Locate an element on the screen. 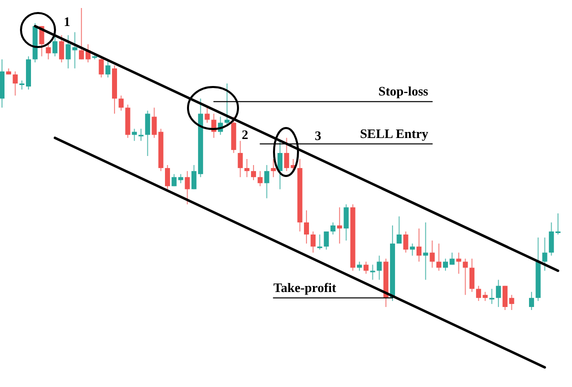  annotation: 3 is located at coordinates (318, 135).